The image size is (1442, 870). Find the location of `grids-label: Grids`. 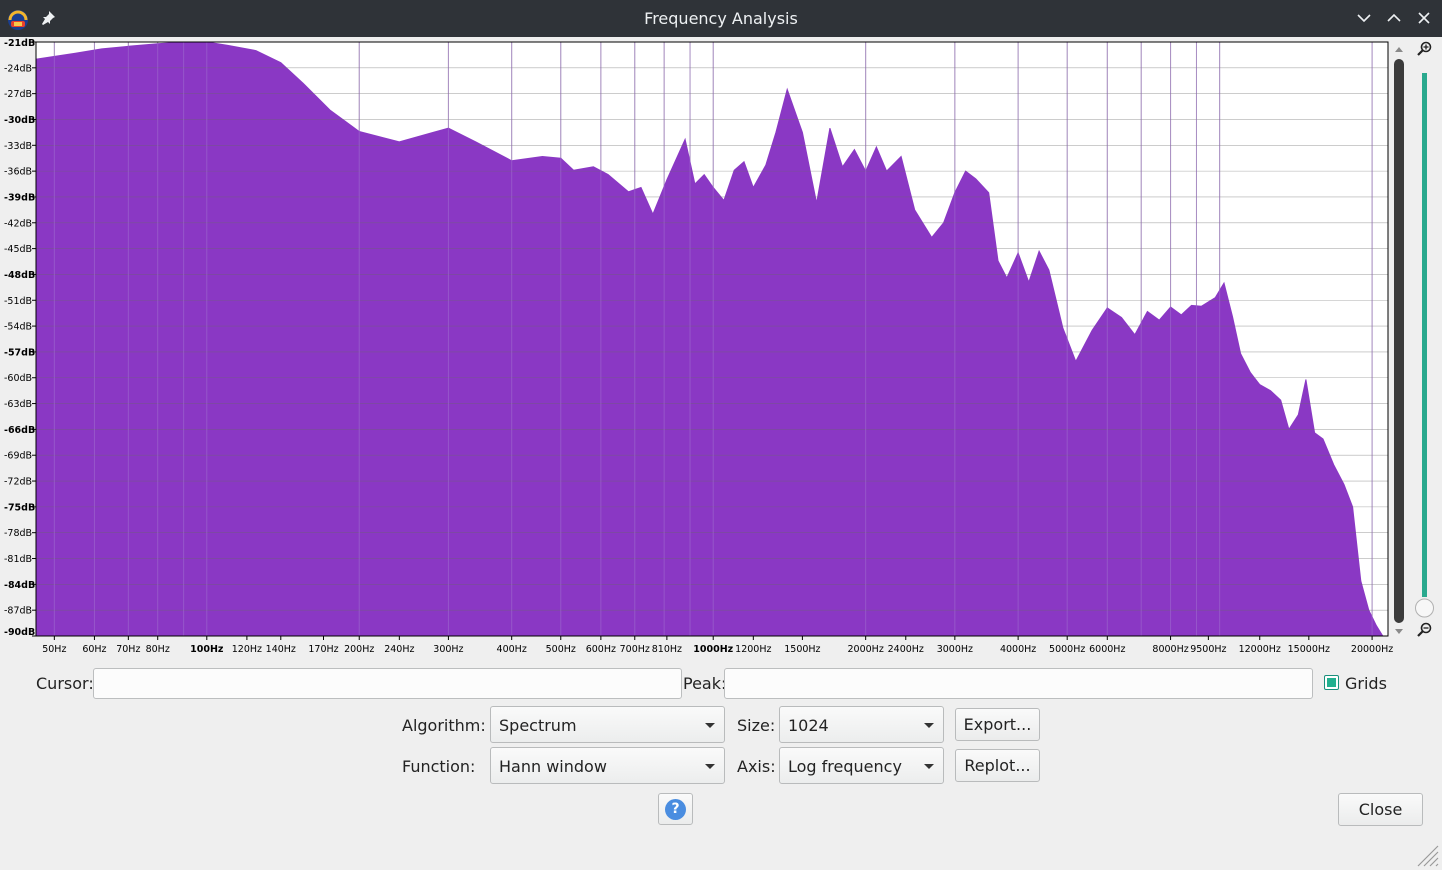

grids-label: Grids is located at coordinates (1366, 683).